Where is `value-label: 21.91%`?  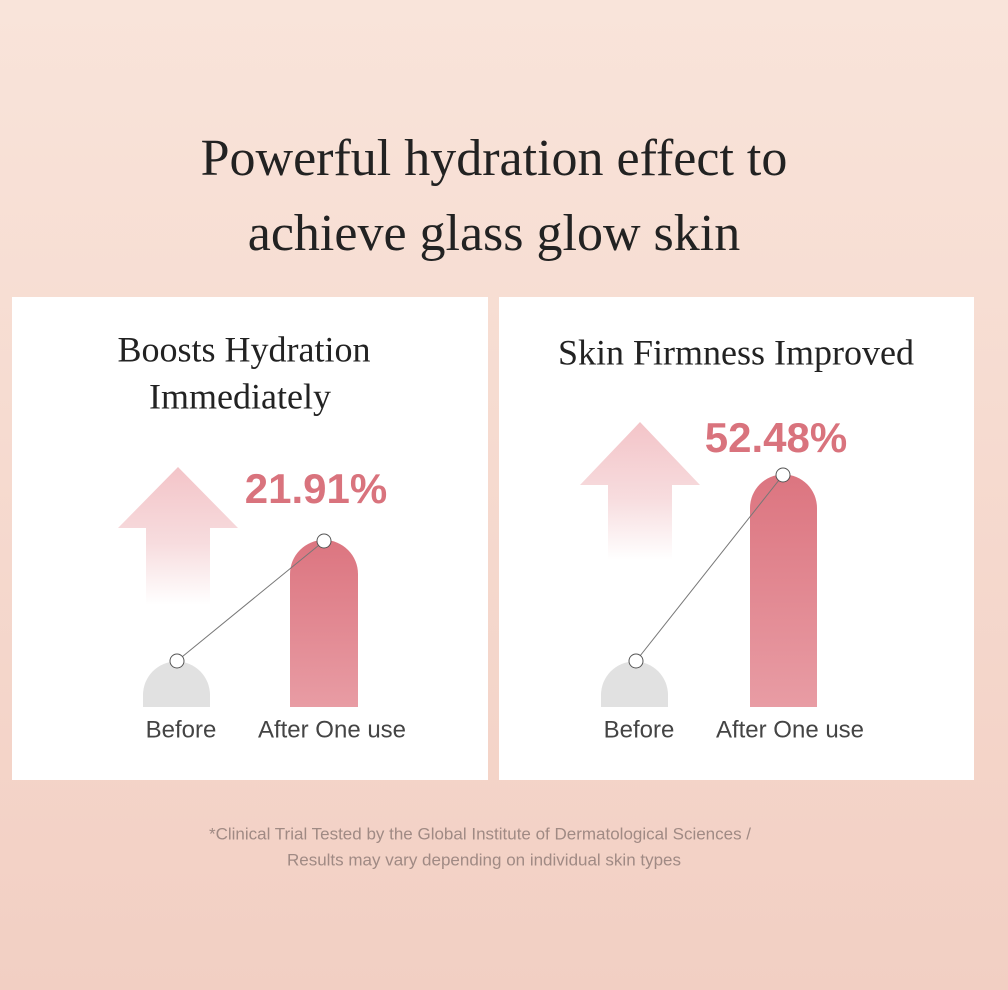
value-label: 21.91% is located at coordinates (316, 488).